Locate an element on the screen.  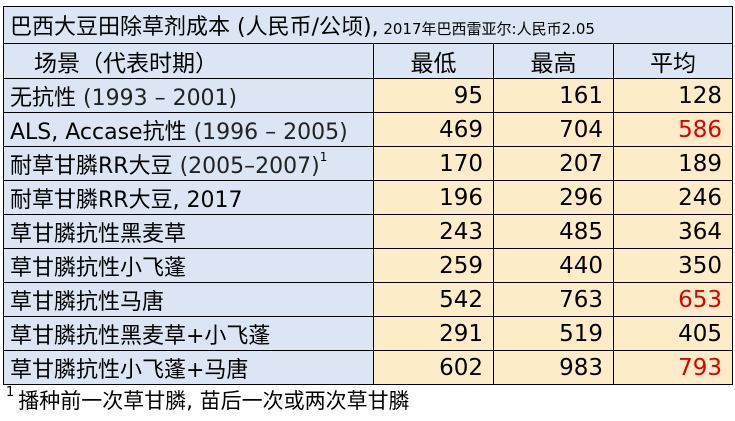
footnote: 1 播种前一次草甘膦, 苗后一次或两次草甘膦 is located at coordinates (208, 400).